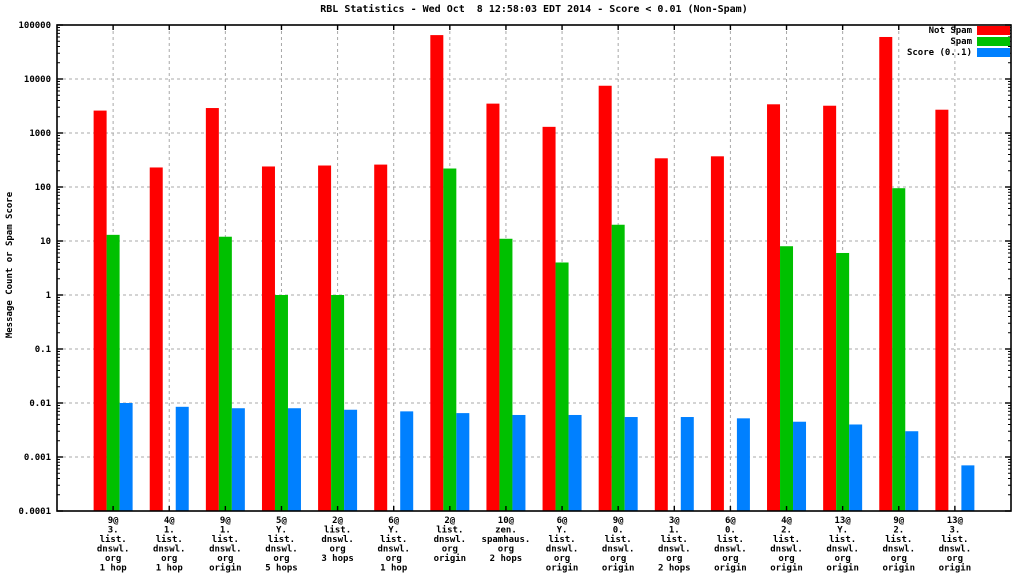 This screenshot has width=1024, height=576. I want to click on y-tick-label: 1000, so click(40, 134).